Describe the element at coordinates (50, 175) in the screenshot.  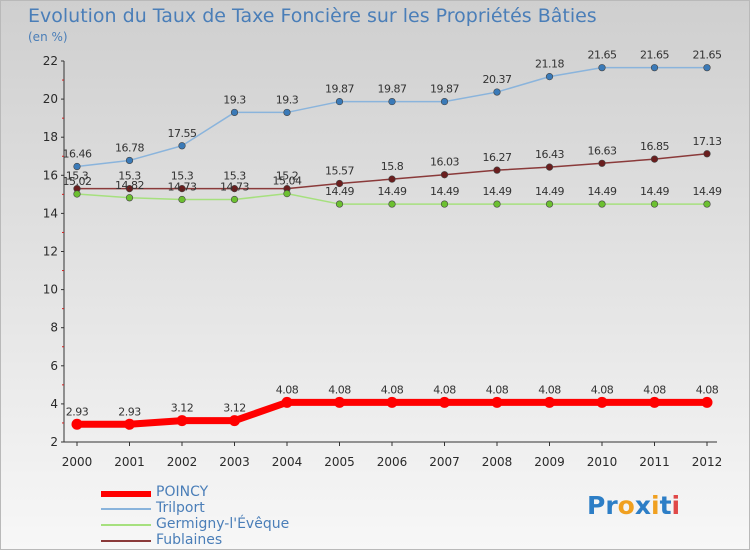
I see `y-tick-label: 16` at that location.